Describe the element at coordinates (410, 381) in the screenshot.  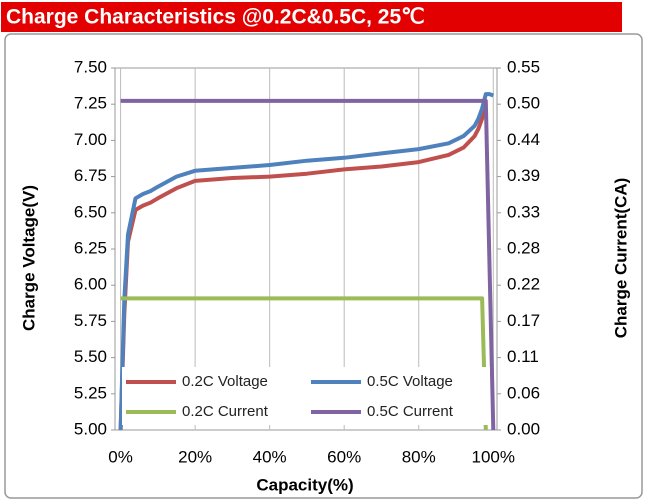
I see `legend-label: 0.5C Voltage` at that location.